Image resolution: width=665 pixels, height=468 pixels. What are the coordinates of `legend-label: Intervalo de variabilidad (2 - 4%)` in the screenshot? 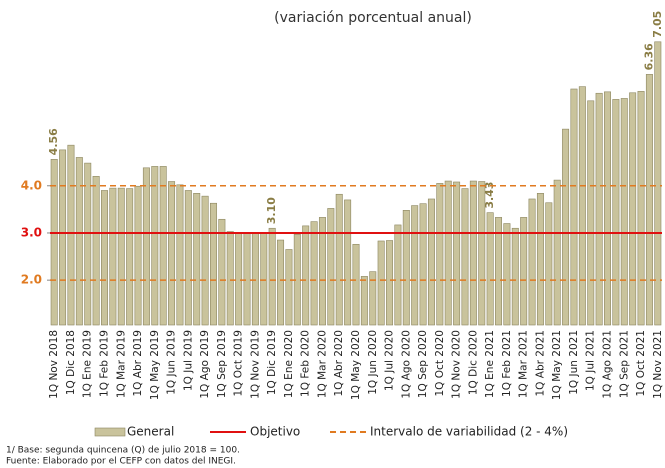 It's located at (469, 432).